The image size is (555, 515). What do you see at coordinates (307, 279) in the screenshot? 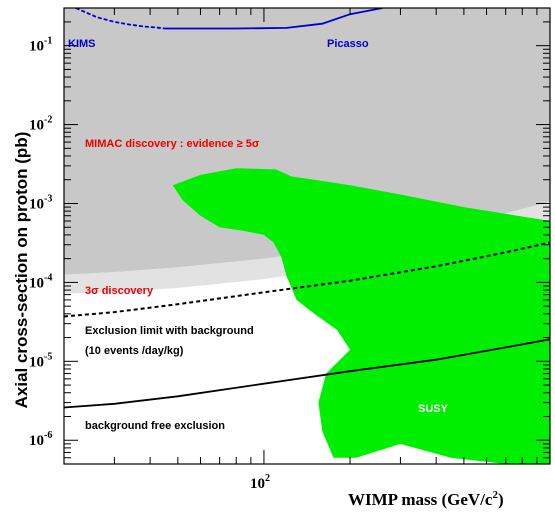
I see `exclusion-limit-background-line` at bounding box center [307, 279].